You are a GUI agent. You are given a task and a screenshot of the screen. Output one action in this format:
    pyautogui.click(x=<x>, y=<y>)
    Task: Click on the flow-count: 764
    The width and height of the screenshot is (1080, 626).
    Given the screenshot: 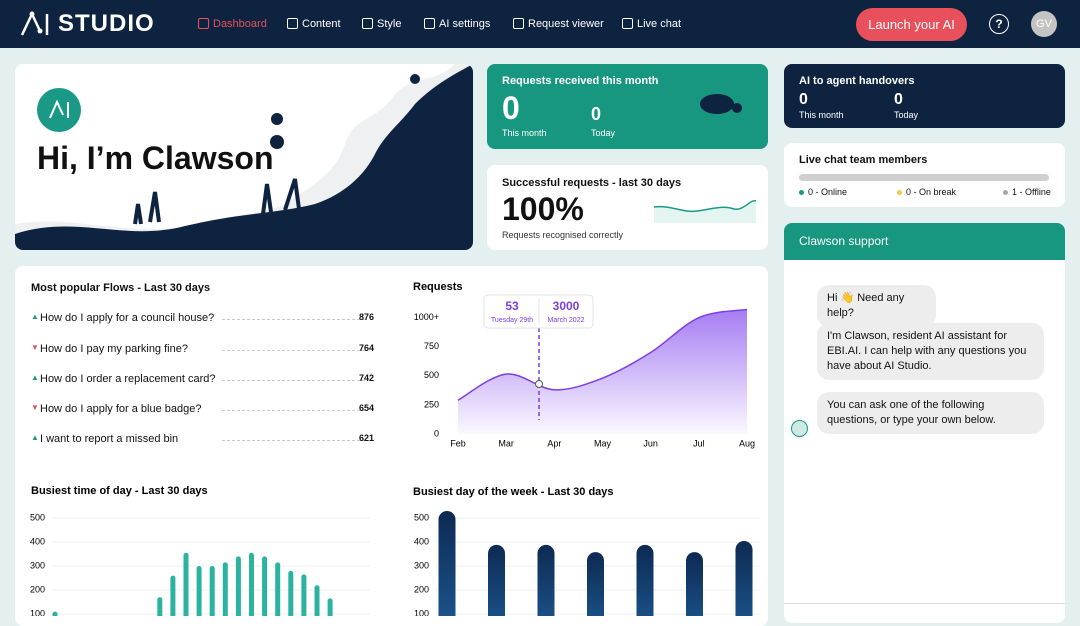 What is the action you would take?
    pyautogui.click(x=366, y=348)
    